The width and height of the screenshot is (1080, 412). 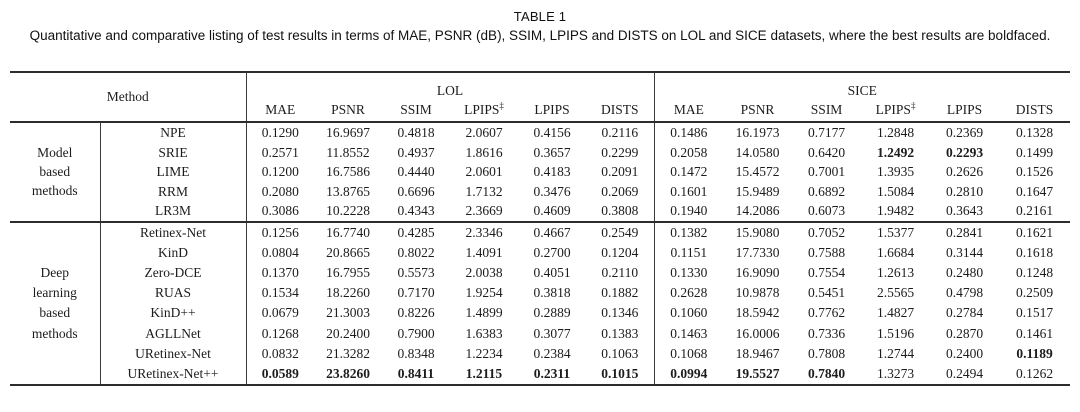 I want to click on value-cell-sice-lime-ssim: 0.7001, so click(x=827, y=171).